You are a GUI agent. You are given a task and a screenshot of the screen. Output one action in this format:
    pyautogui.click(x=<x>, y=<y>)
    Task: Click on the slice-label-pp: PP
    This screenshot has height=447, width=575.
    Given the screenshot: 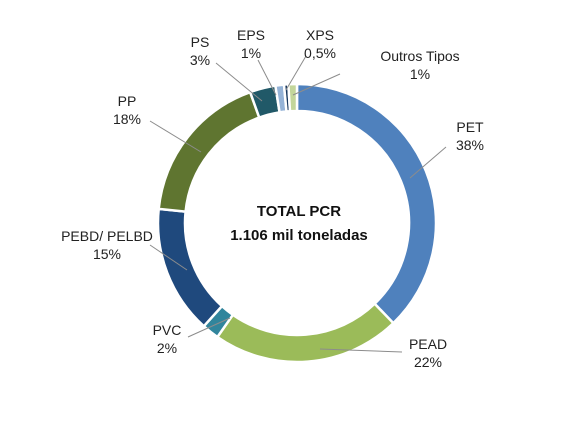 What is the action you would take?
    pyautogui.click(x=127, y=101)
    